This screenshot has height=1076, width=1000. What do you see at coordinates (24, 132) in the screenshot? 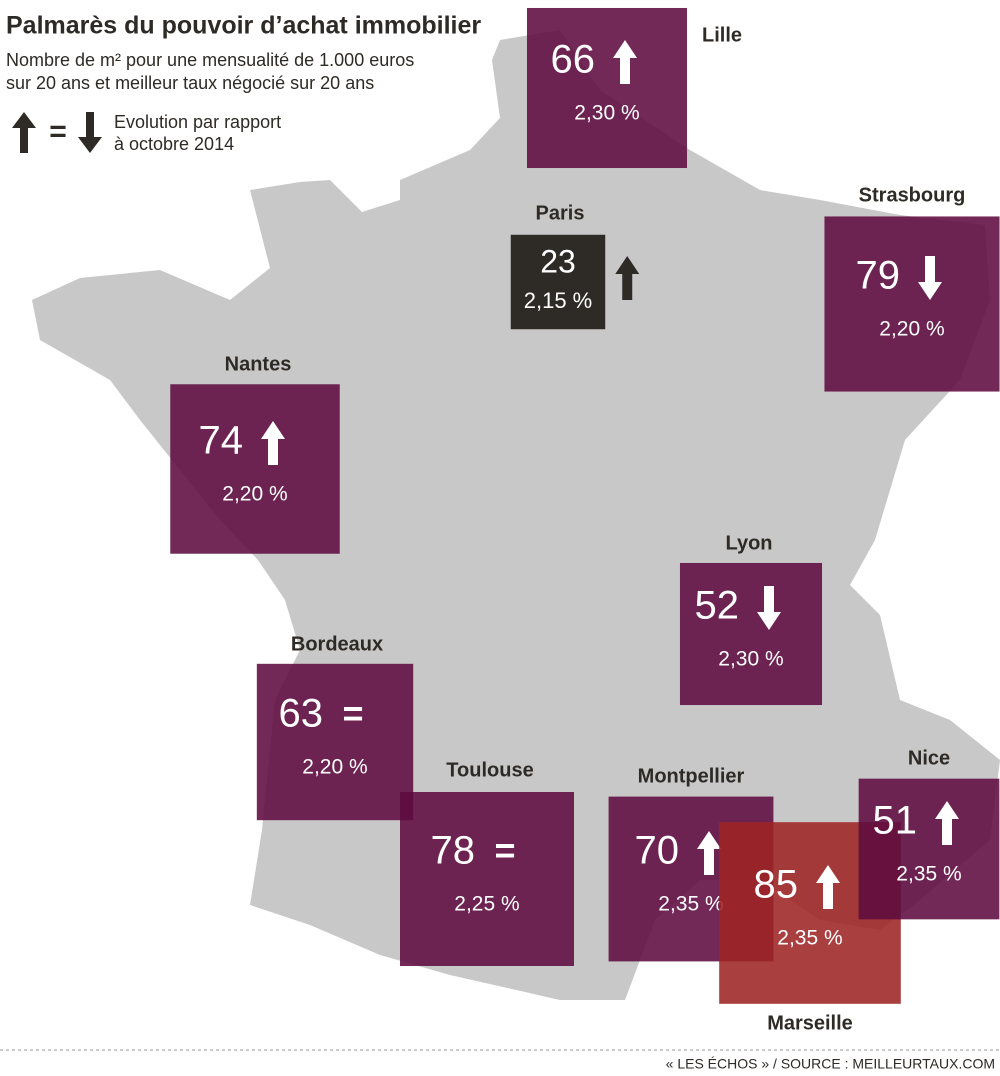
I see `legend-up-arrow` at bounding box center [24, 132].